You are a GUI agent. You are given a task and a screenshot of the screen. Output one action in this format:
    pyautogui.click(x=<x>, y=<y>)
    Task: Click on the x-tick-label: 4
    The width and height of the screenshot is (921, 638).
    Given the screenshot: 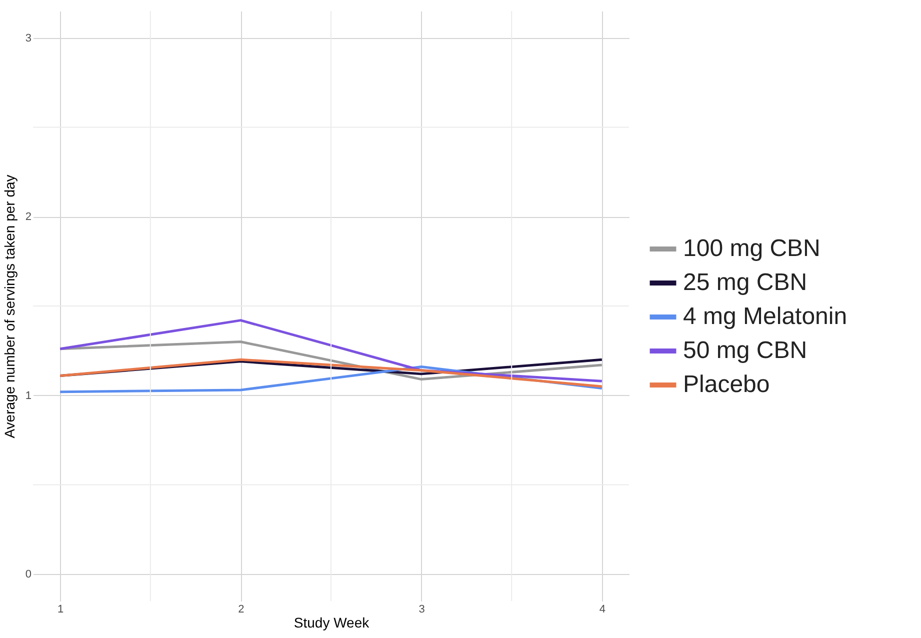 What is the action you would take?
    pyautogui.click(x=602, y=610)
    